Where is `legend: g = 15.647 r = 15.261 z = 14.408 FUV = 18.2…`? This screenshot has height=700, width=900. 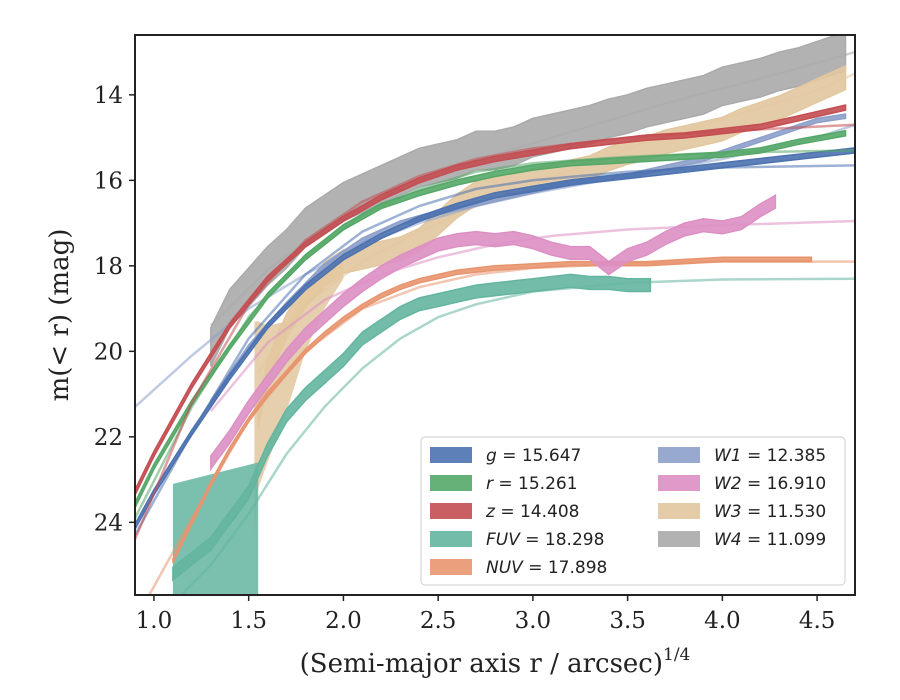
legend: g = 15.647 r = 15.261 z = 14.408 FUV = 18.2… is located at coordinates (633, 511).